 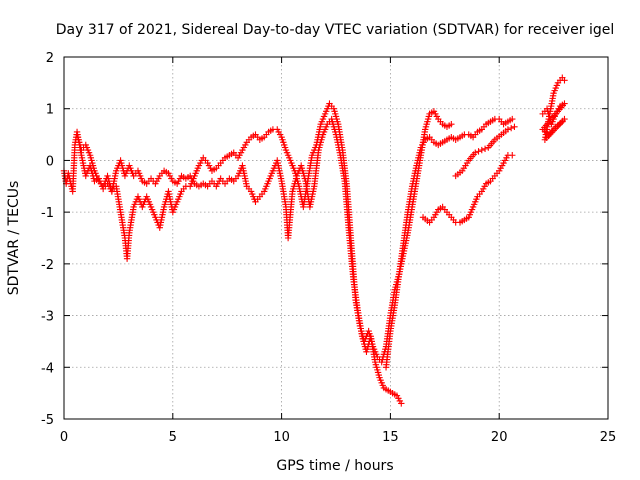 What do you see at coordinates (47, 213) in the screenshot?
I see `y-tick-label: -1` at bounding box center [47, 213].